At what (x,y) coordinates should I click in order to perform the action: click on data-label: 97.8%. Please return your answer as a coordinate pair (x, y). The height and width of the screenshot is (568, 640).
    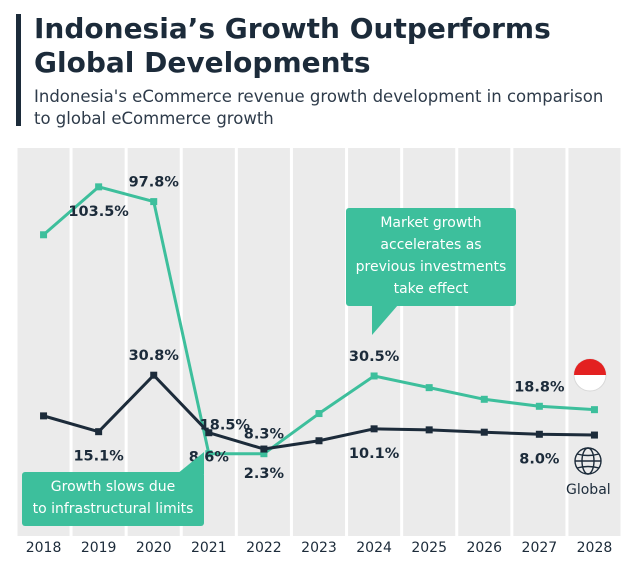
    Looking at the image, I should click on (154, 183).